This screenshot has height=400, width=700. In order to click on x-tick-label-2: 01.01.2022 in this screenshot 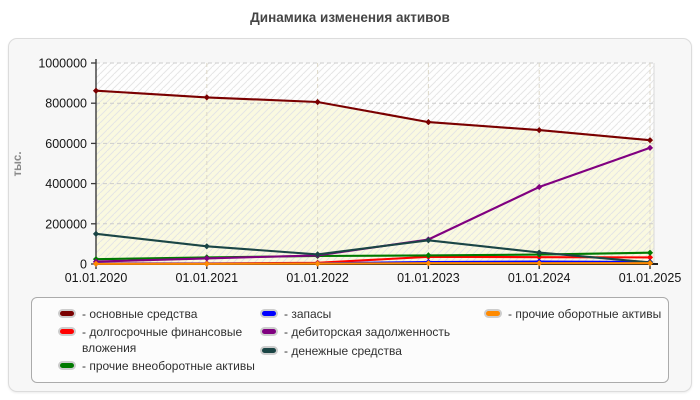, I will do `click(317, 278)`.